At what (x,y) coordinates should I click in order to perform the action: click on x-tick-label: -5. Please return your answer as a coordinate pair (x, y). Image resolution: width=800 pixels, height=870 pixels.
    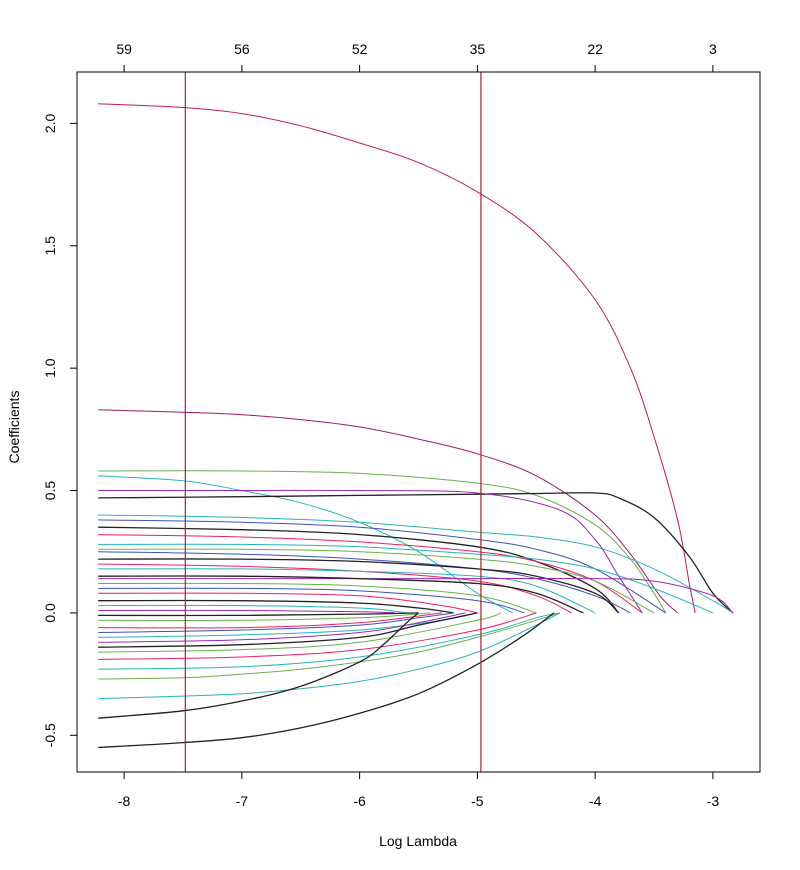
    Looking at the image, I should click on (477, 801).